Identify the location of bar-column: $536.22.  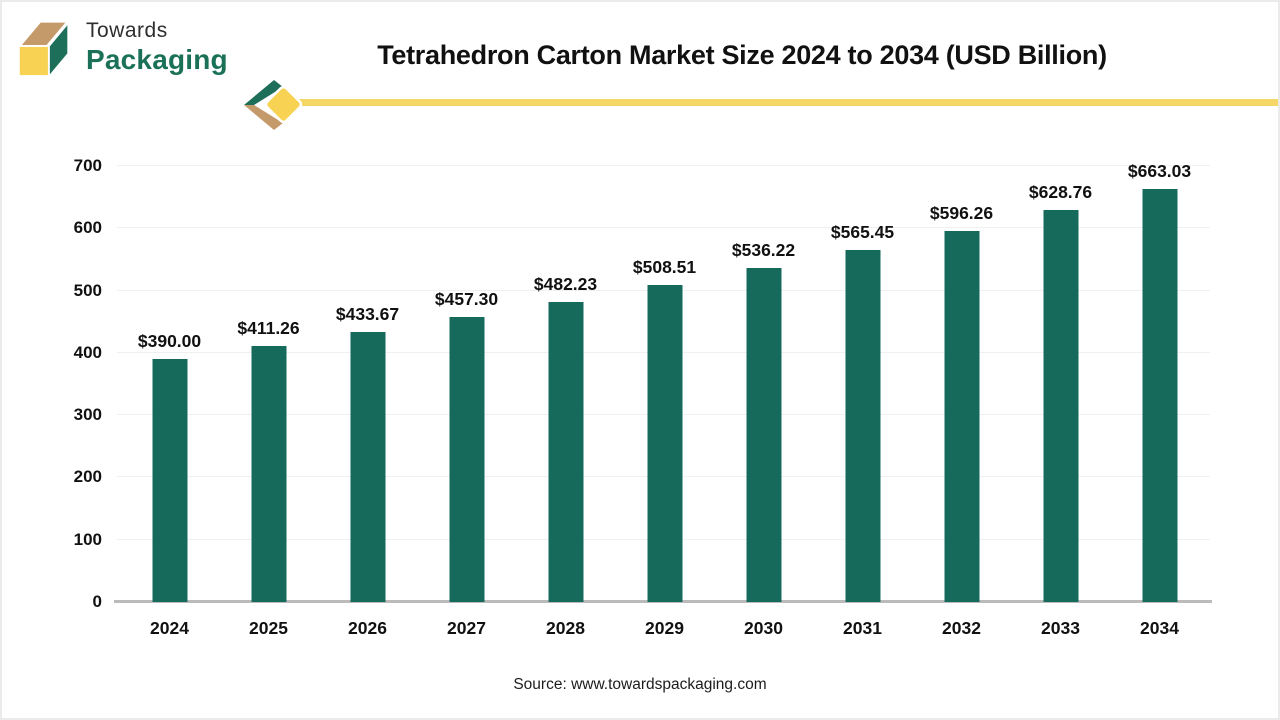
(763, 384).